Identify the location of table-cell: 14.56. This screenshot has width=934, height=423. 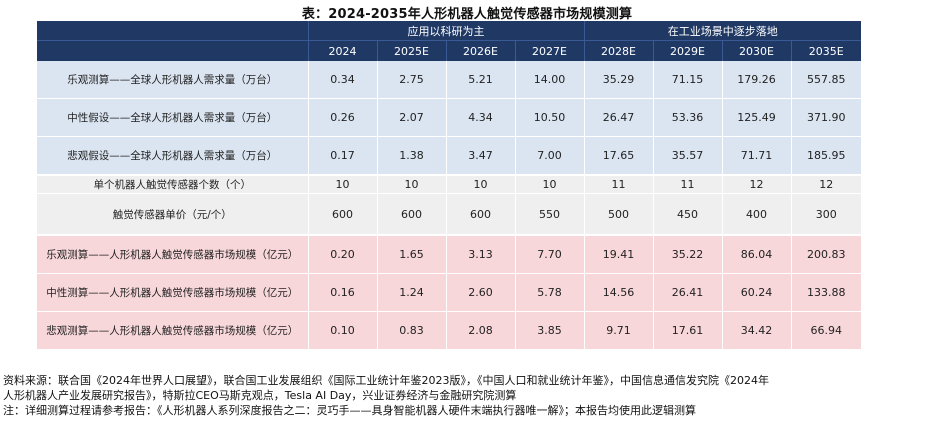
(618, 292).